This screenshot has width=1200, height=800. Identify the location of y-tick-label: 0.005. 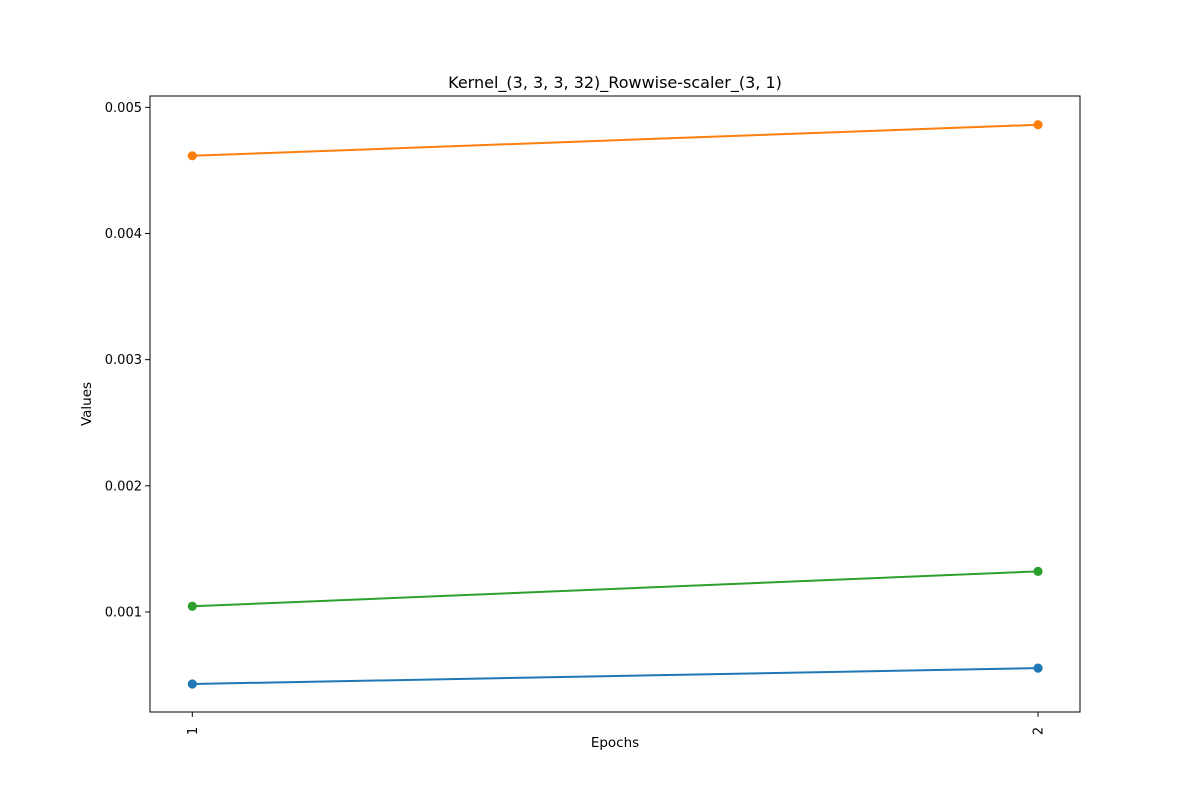
(123, 108).